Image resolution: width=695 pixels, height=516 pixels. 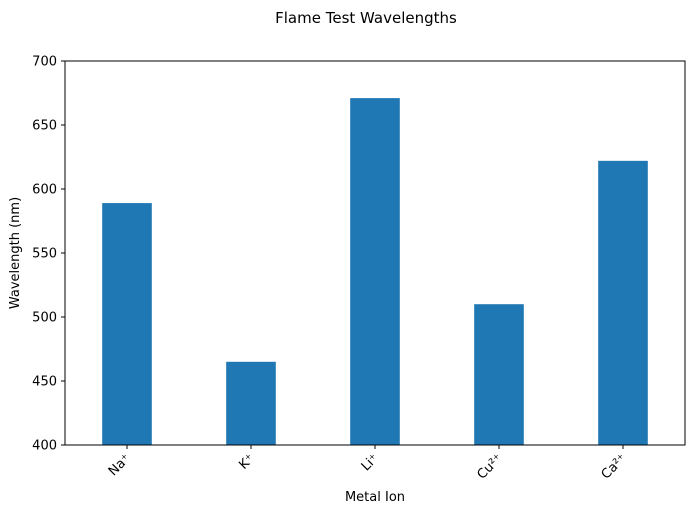 I want to click on y-axis-label: Wavelength (nm), so click(x=15, y=253).